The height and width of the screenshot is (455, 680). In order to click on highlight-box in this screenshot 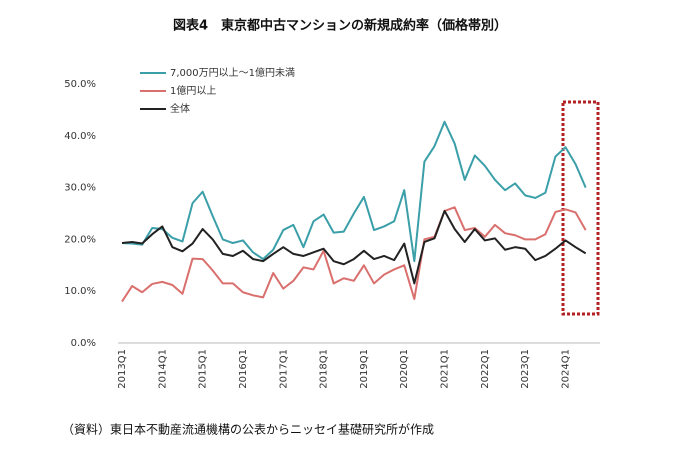, I will do `click(580, 208)`.